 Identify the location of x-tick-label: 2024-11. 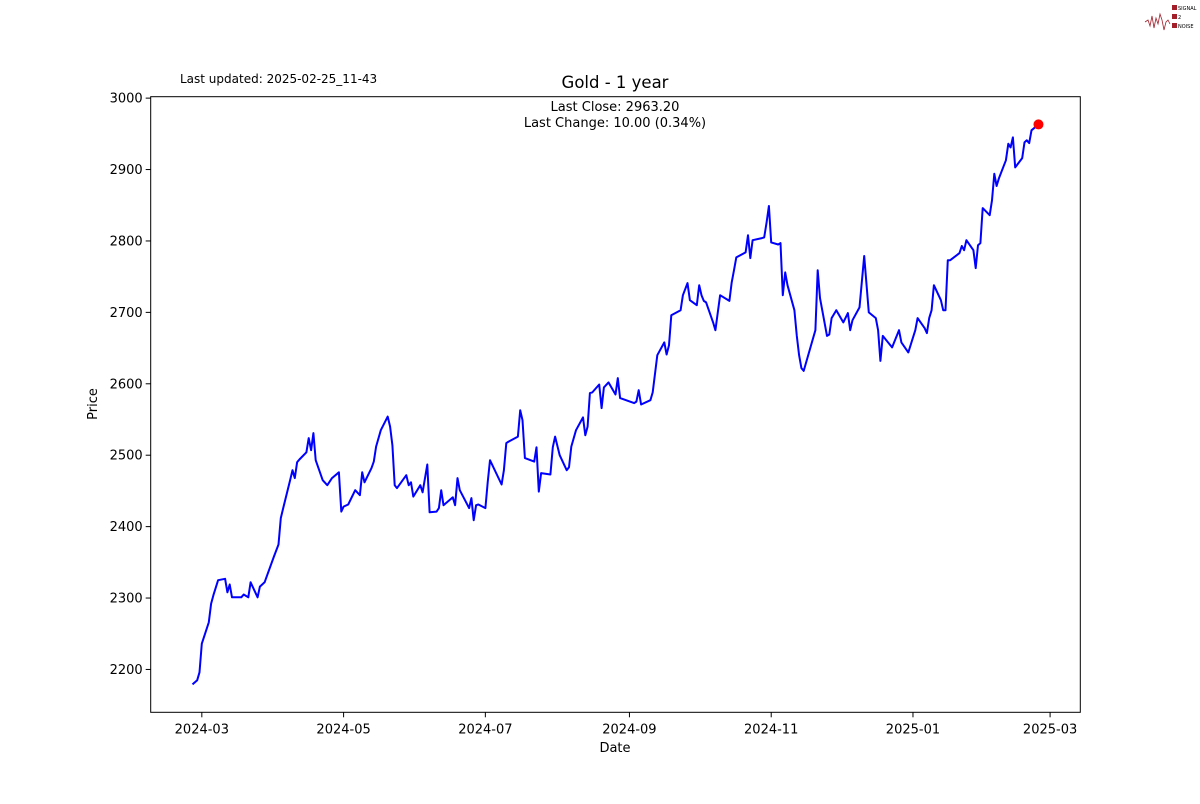
(771, 729).